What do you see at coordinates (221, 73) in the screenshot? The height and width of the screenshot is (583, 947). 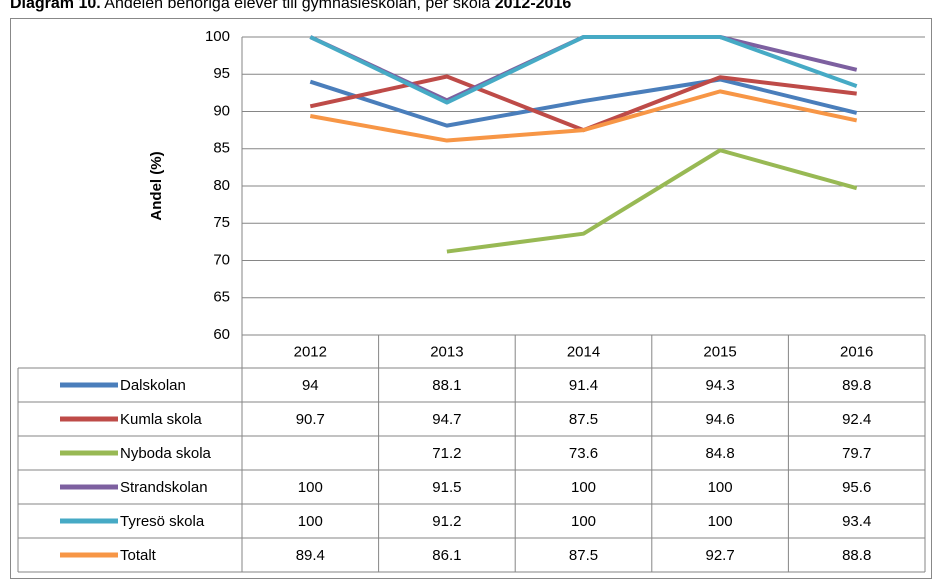 I see `y-tick-label: 95` at bounding box center [221, 73].